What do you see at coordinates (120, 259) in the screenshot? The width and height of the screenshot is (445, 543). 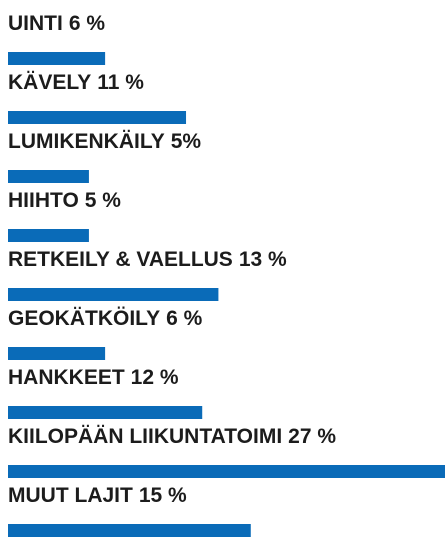 I see `category-label: RETKEILY & VAELLUS` at bounding box center [120, 259].